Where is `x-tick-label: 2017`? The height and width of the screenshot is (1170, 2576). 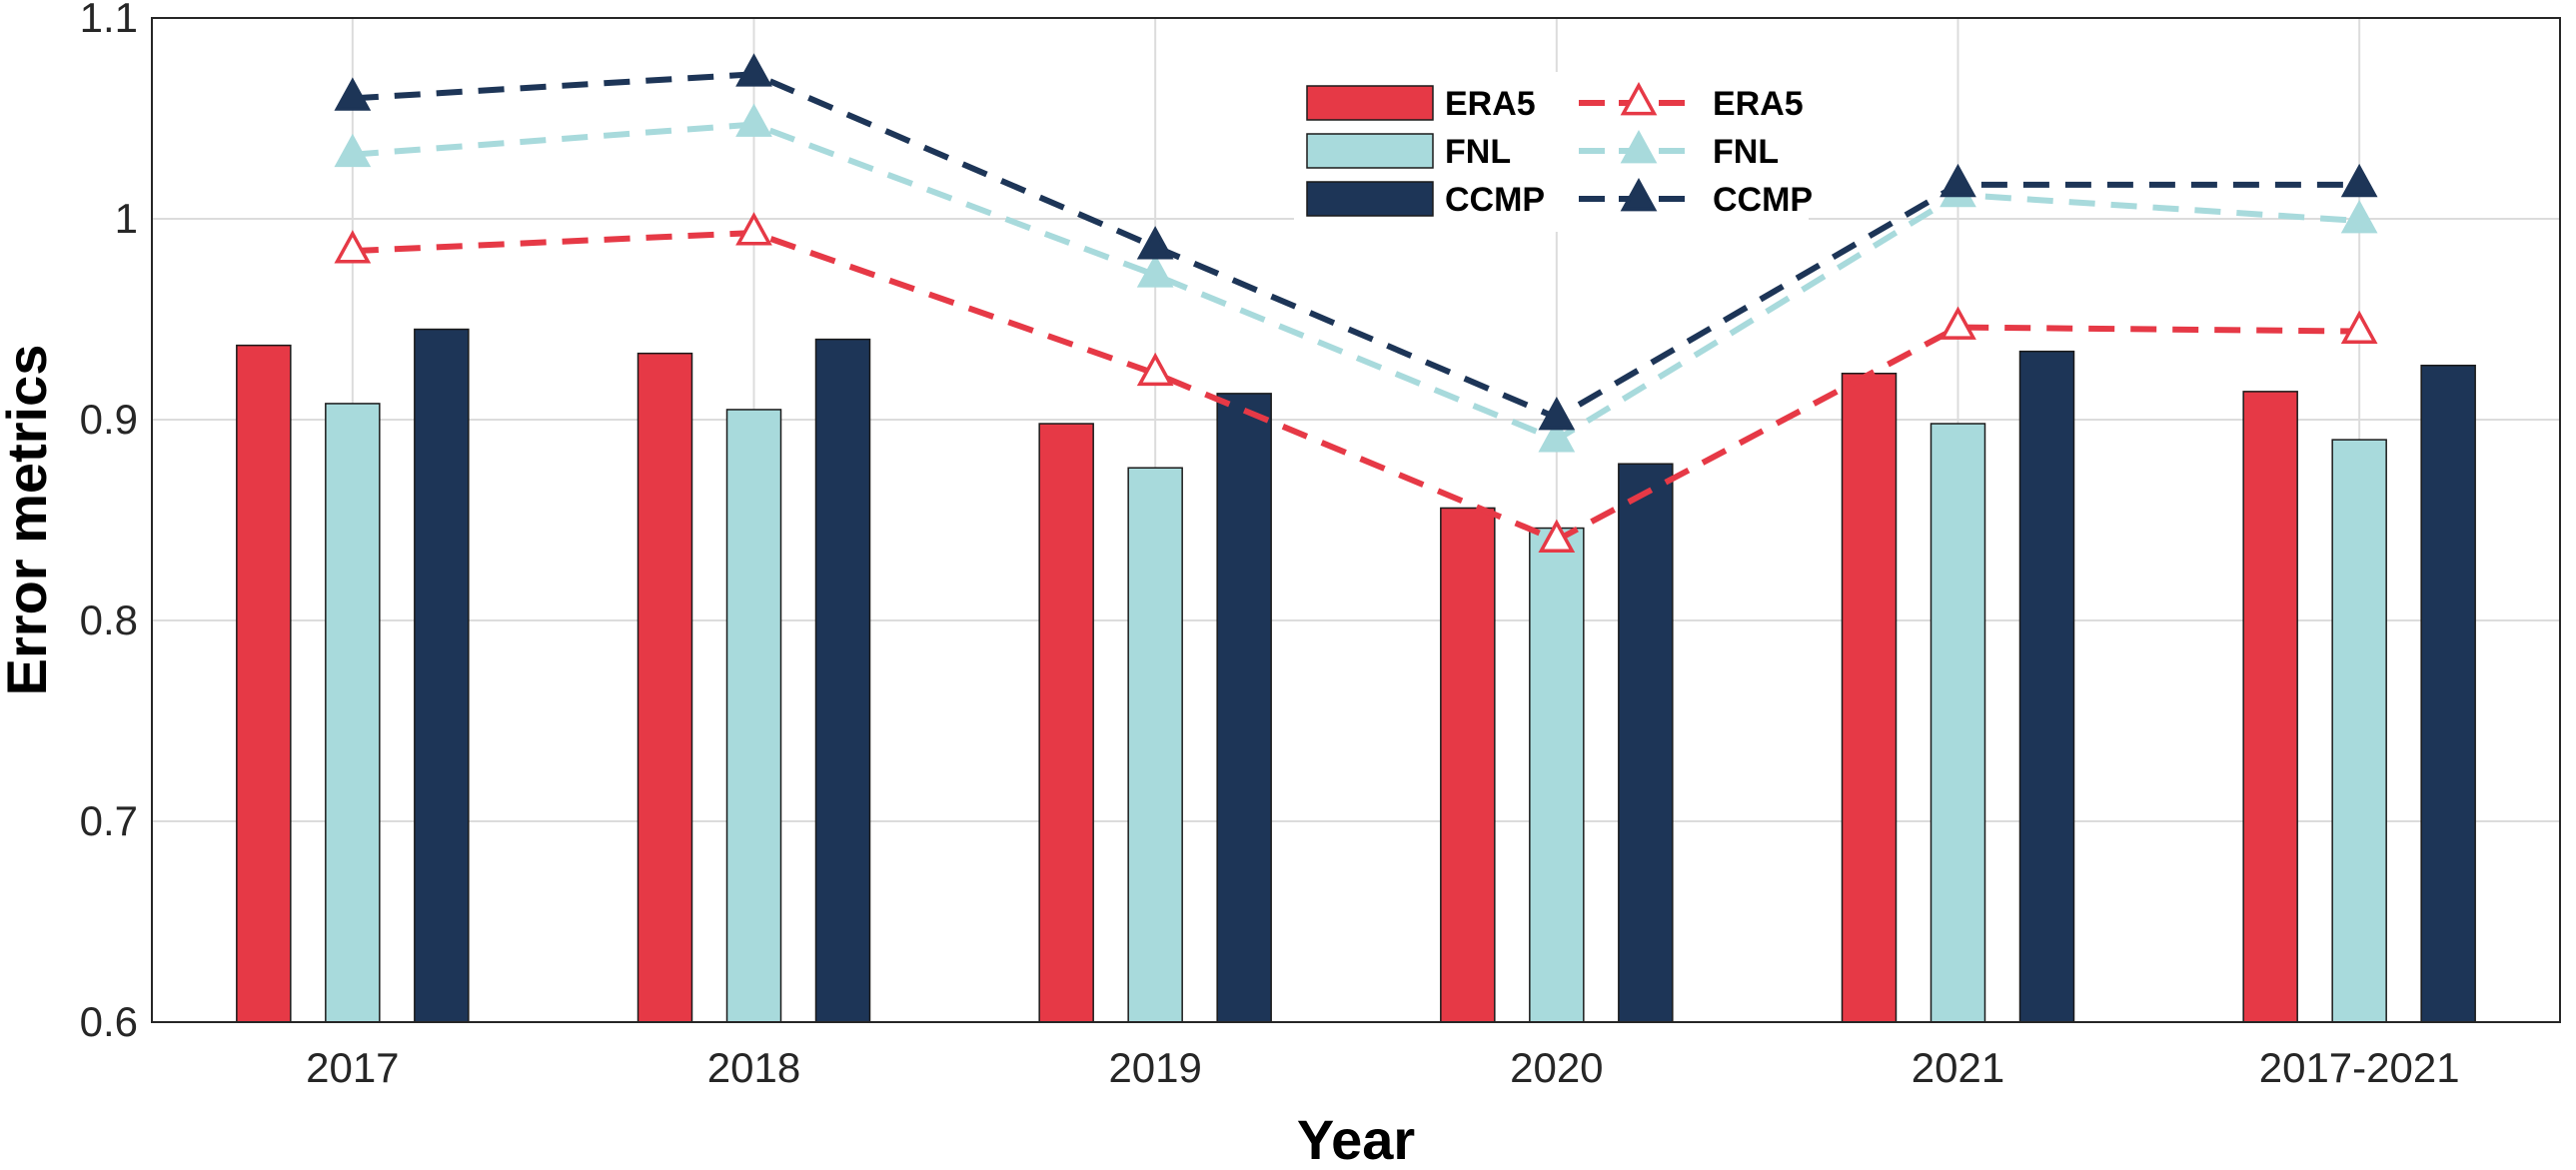 x-tick-label: 2017 is located at coordinates (352, 1067).